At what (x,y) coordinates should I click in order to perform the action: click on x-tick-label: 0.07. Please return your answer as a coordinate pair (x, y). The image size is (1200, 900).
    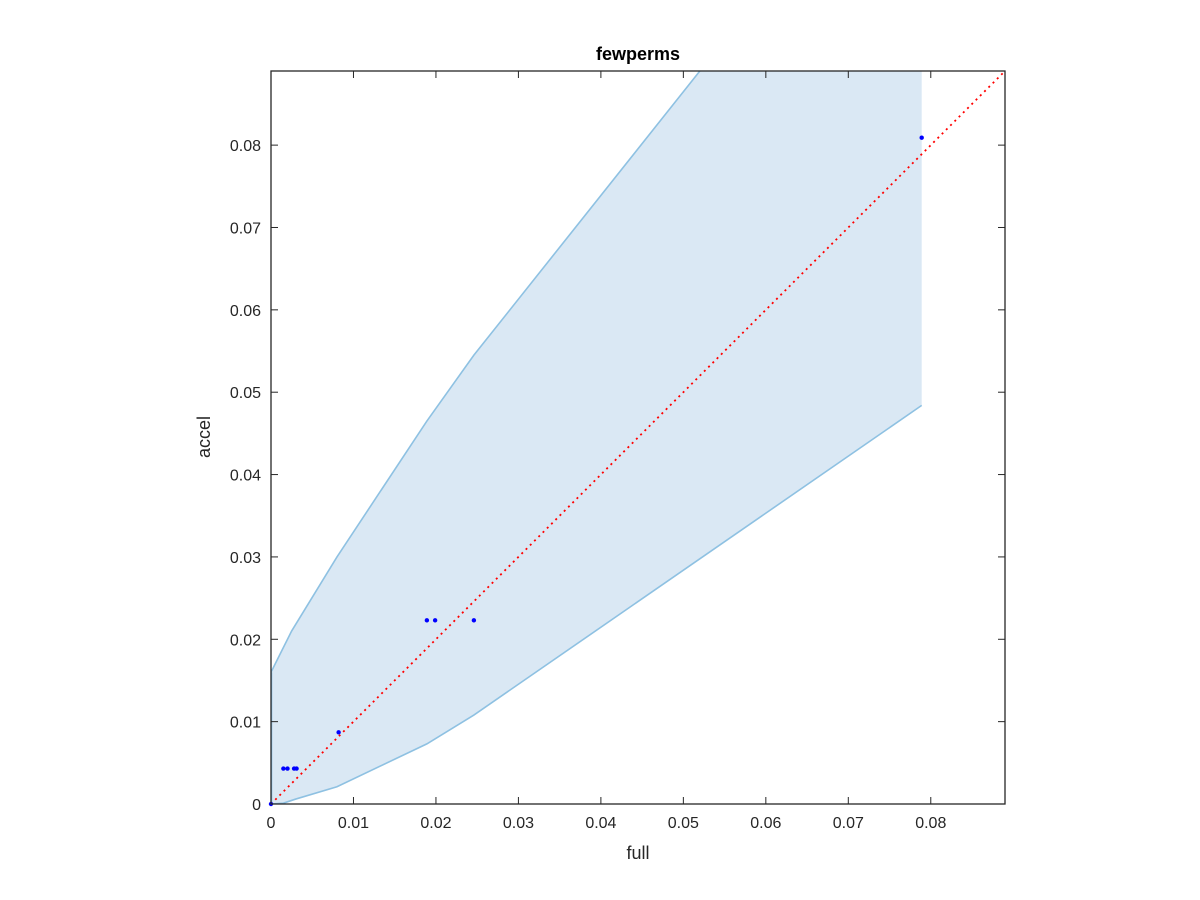
    Looking at the image, I should click on (848, 823).